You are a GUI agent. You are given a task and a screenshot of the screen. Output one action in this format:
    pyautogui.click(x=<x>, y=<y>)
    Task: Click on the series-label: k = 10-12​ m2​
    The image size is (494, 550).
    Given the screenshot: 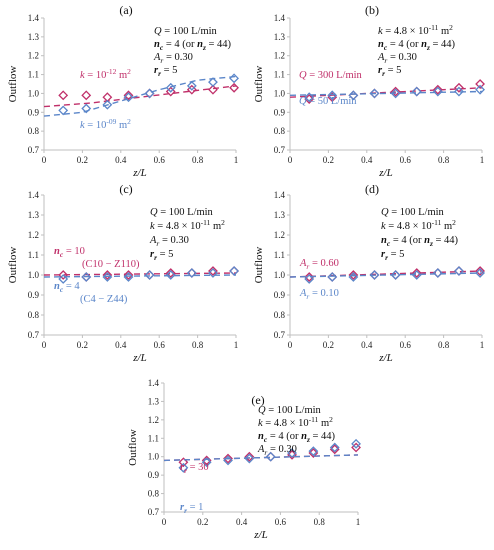 What is the action you would take?
    pyautogui.click(x=105, y=74)
    